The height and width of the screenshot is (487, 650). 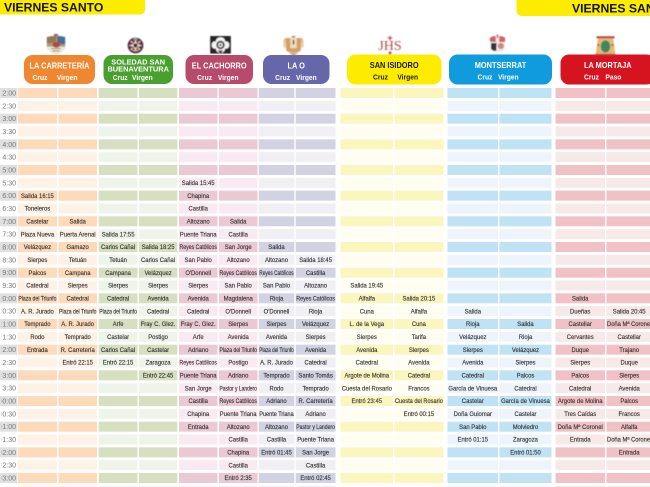 What do you see at coordinates (78, 234) in the screenshot?
I see `svg-text: Puerta Arenal` at bounding box center [78, 234].